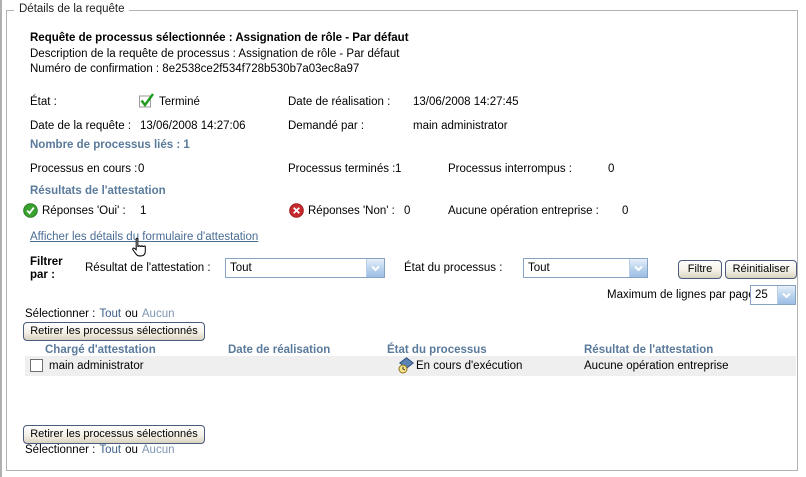 This screenshot has width=806, height=477. Describe the element at coordinates (179, 102) in the screenshot. I see `state-value: Terminé` at that location.